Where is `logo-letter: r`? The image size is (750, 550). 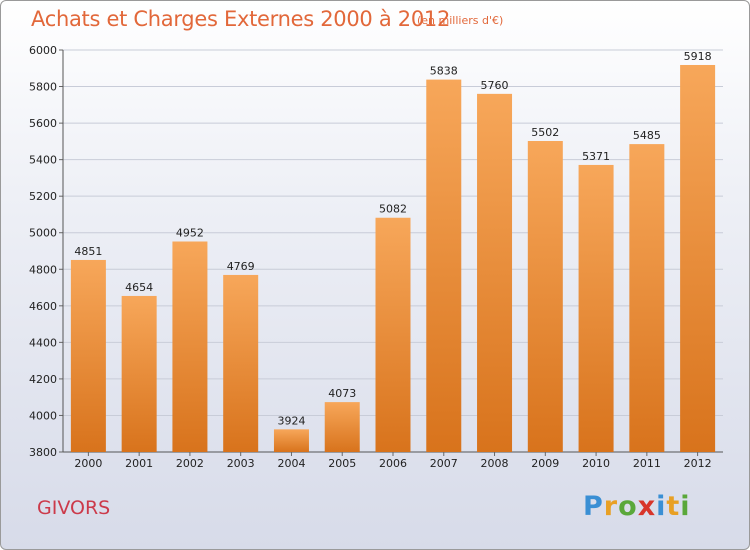 logo-letter: r is located at coordinates (611, 506).